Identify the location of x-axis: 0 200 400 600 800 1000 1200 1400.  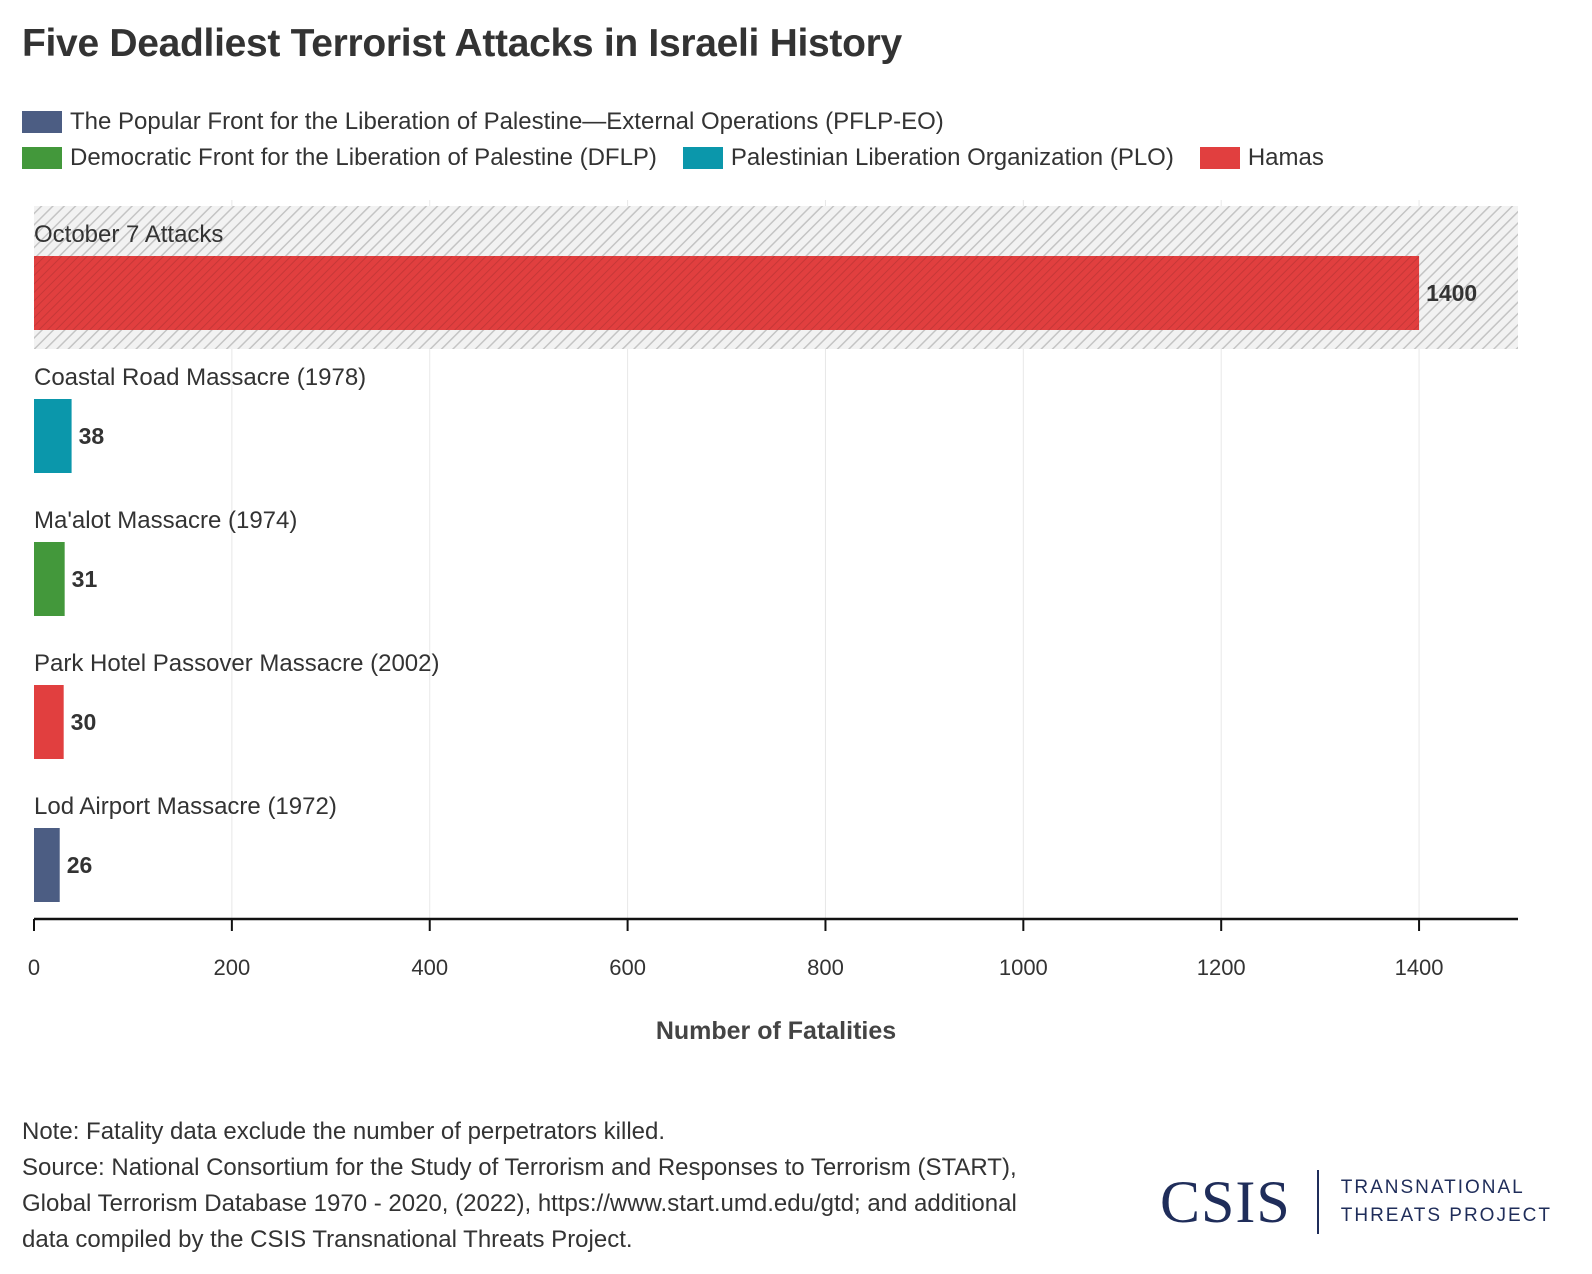
(773, 948).